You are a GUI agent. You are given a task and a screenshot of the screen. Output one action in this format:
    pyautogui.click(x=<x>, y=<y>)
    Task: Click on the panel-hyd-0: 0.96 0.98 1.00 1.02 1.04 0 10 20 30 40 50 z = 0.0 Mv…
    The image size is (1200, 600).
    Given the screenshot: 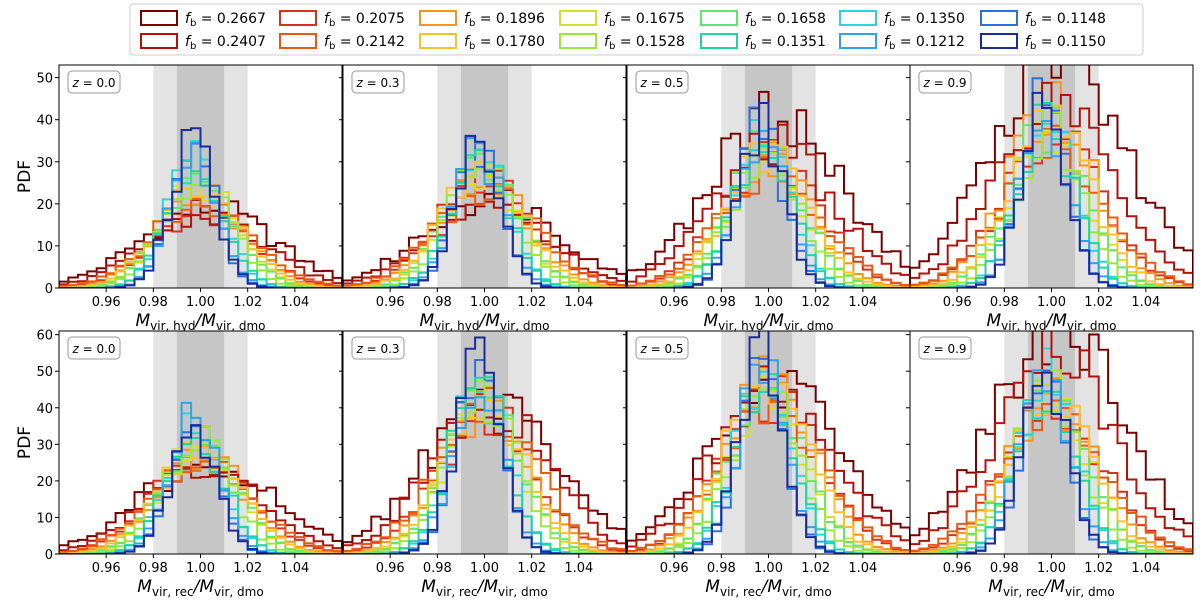 What is the action you would take?
    pyautogui.click(x=179, y=198)
    